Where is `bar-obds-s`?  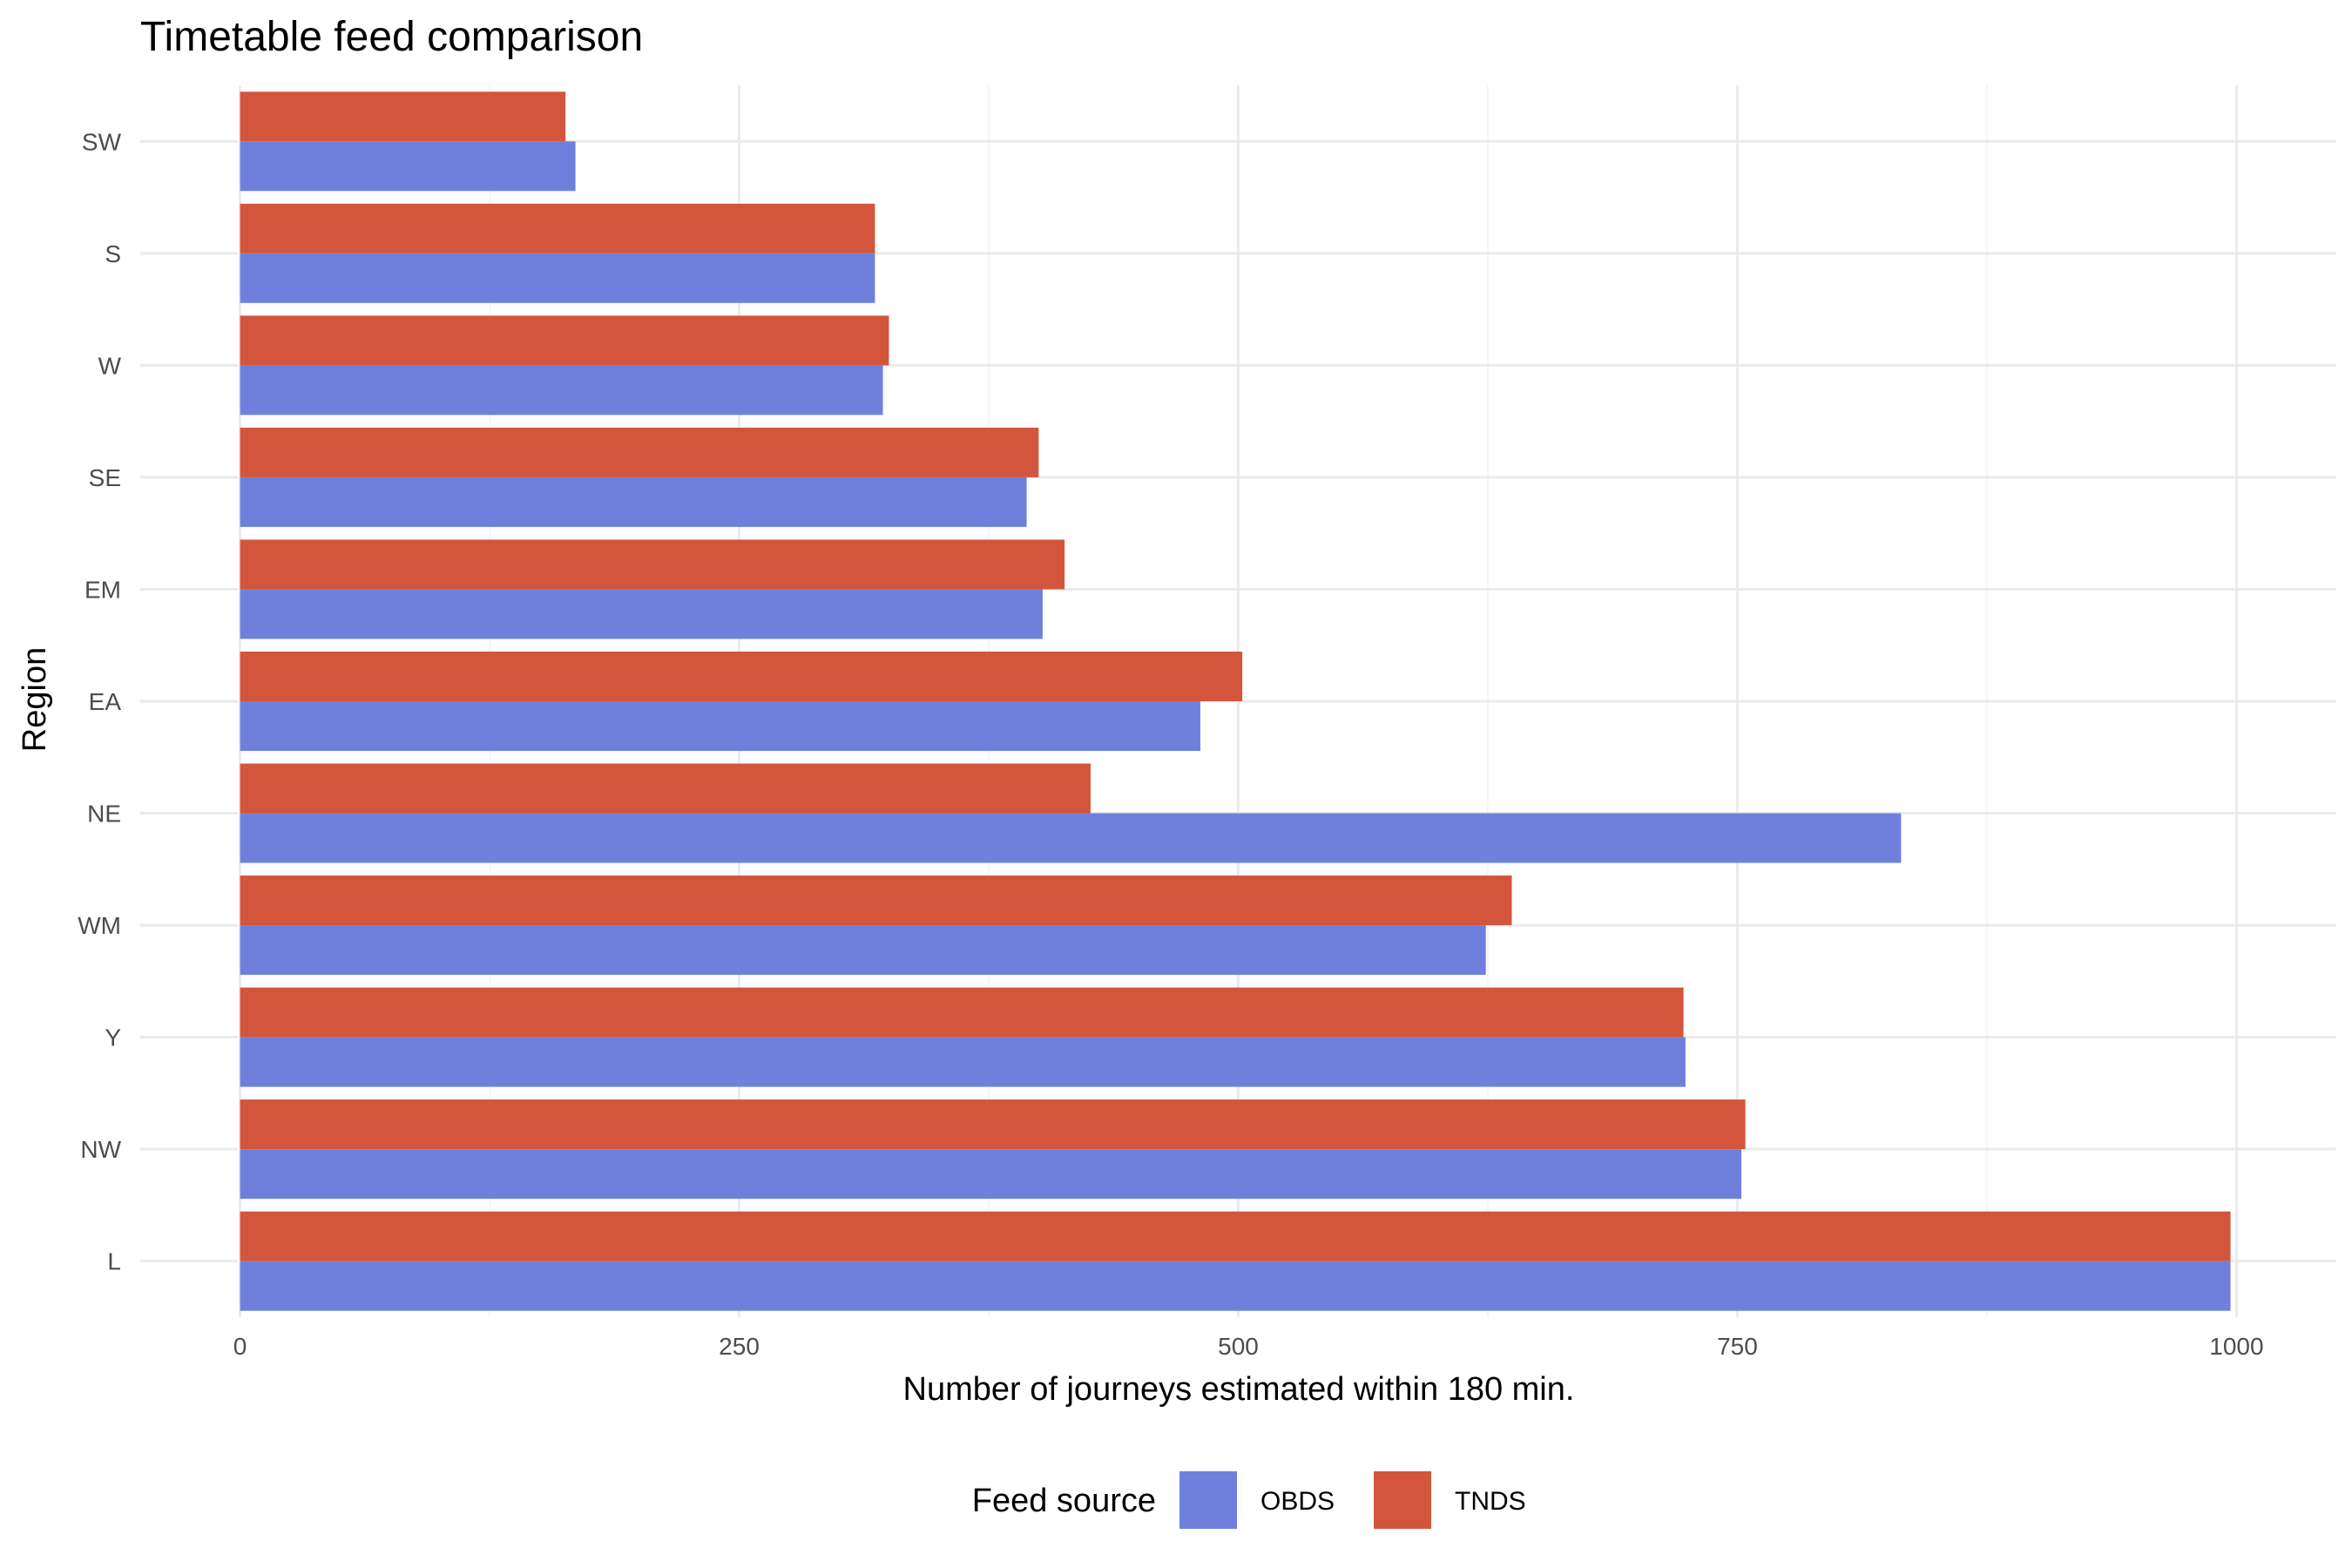
bar-obds-s is located at coordinates (557, 278).